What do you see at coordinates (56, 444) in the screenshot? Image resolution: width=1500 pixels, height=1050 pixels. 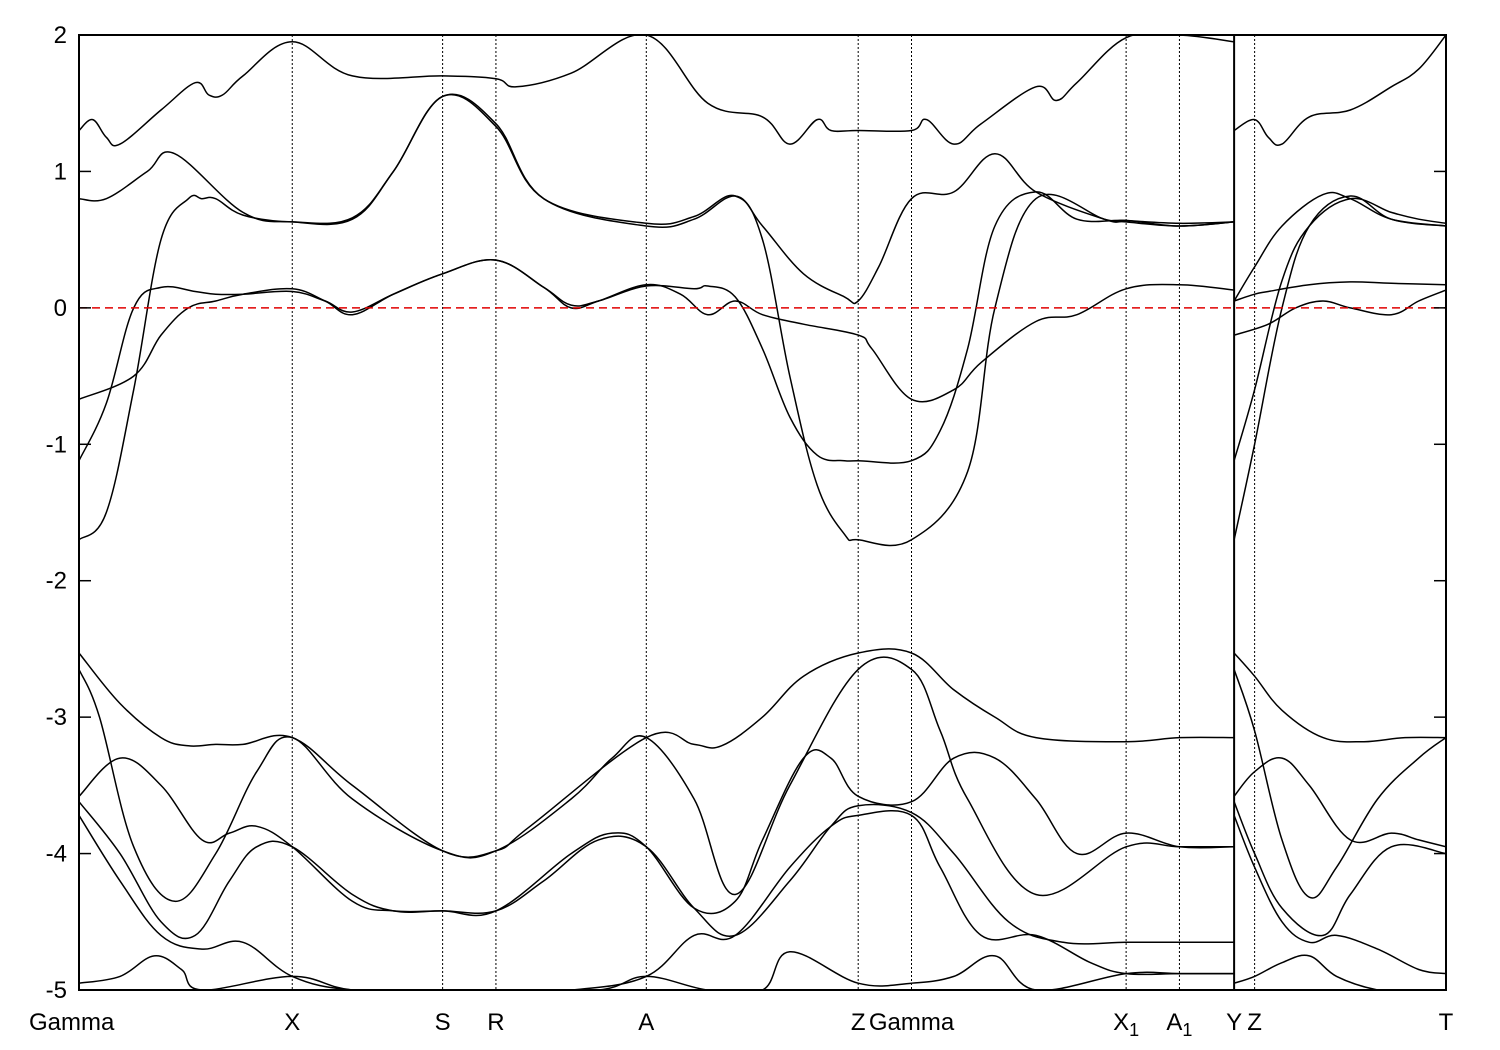 I see `y-tick-label: -1` at bounding box center [56, 444].